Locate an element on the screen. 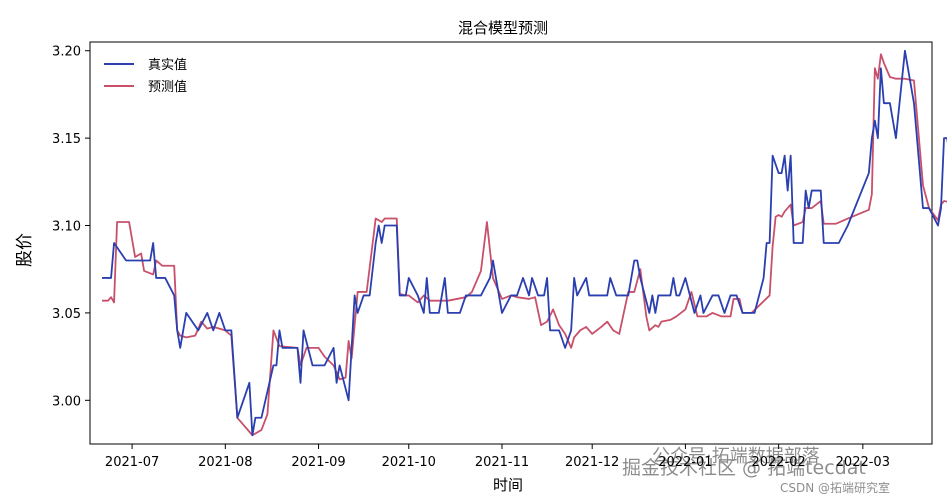 The width and height of the screenshot is (947, 499). x-axis-label: 时间 is located at coordinates (508, 485).